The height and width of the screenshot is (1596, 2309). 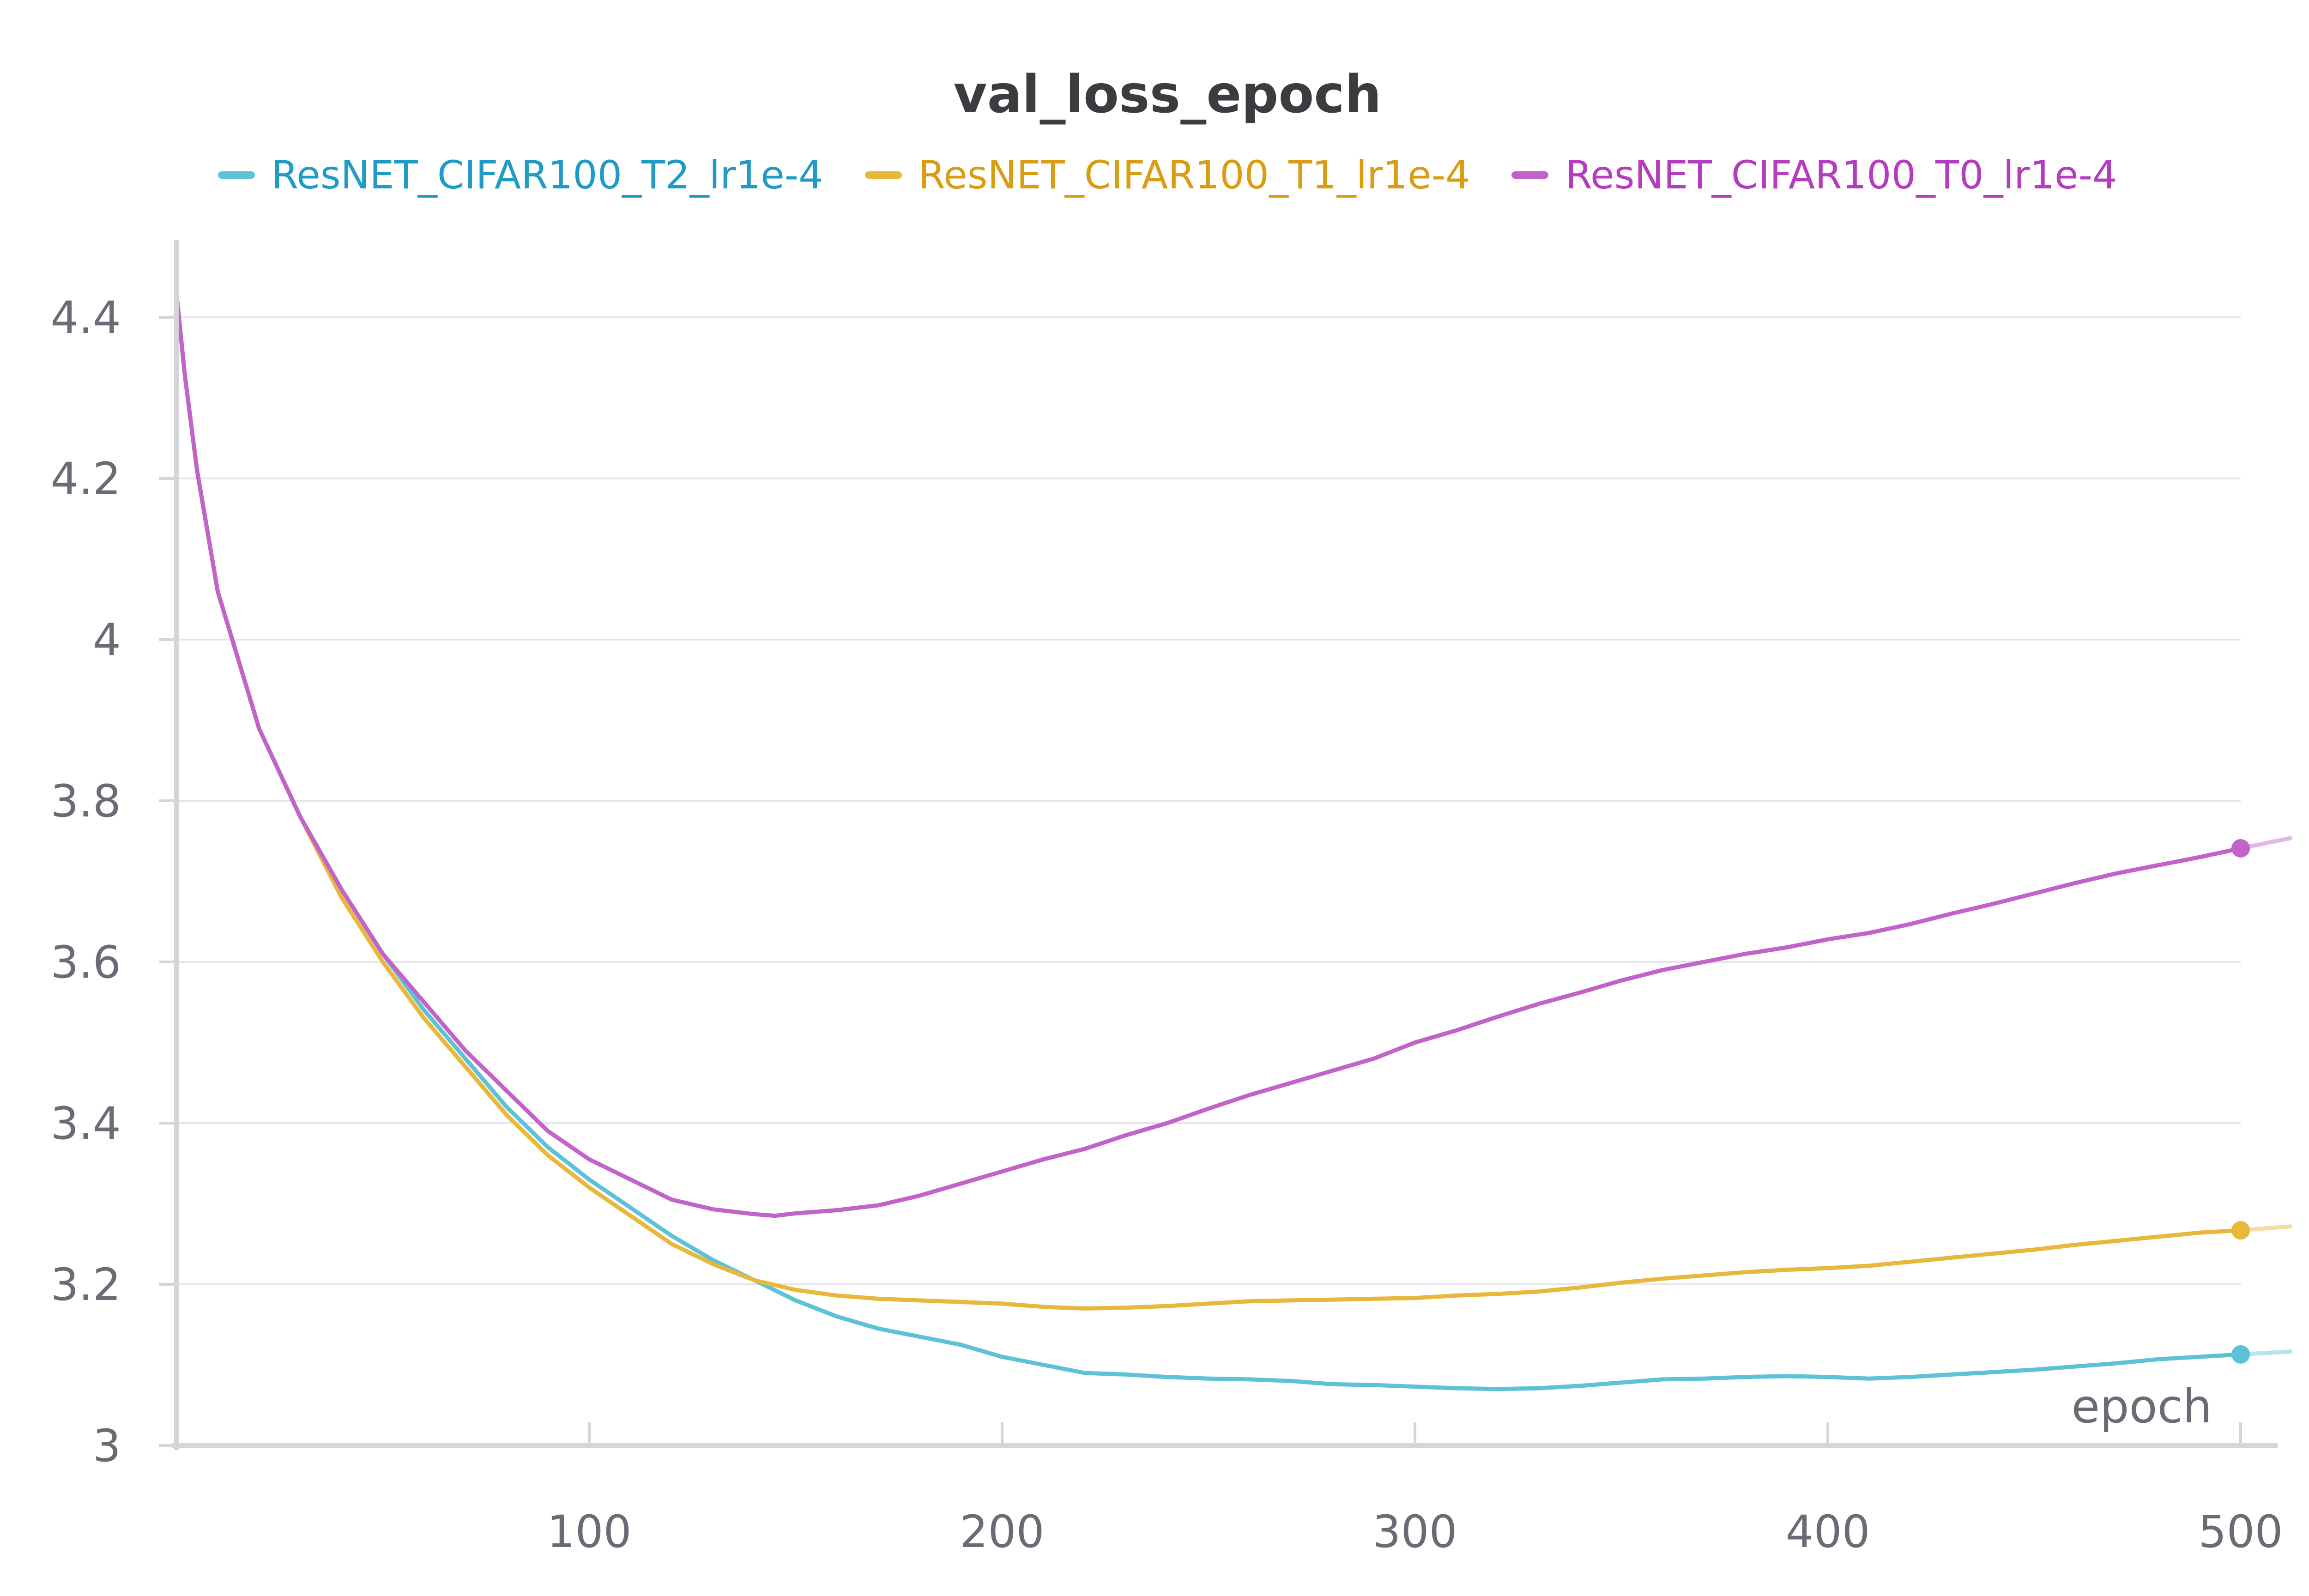 I want to click on x-axis-label: epoch, so click(x=2141, y=1406).